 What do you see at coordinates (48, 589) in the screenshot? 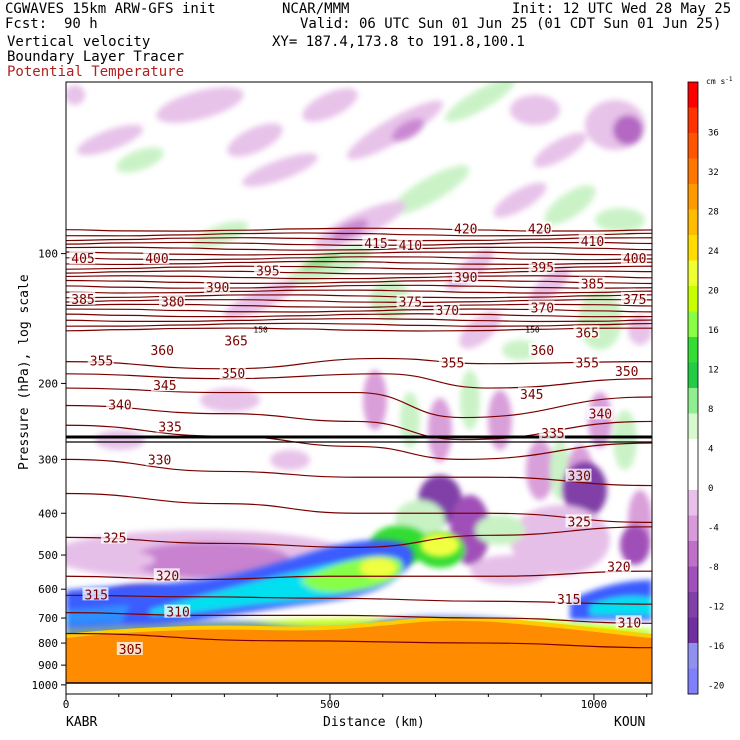
I see `y-tick-label: 600` at bounding box center [48, 589].